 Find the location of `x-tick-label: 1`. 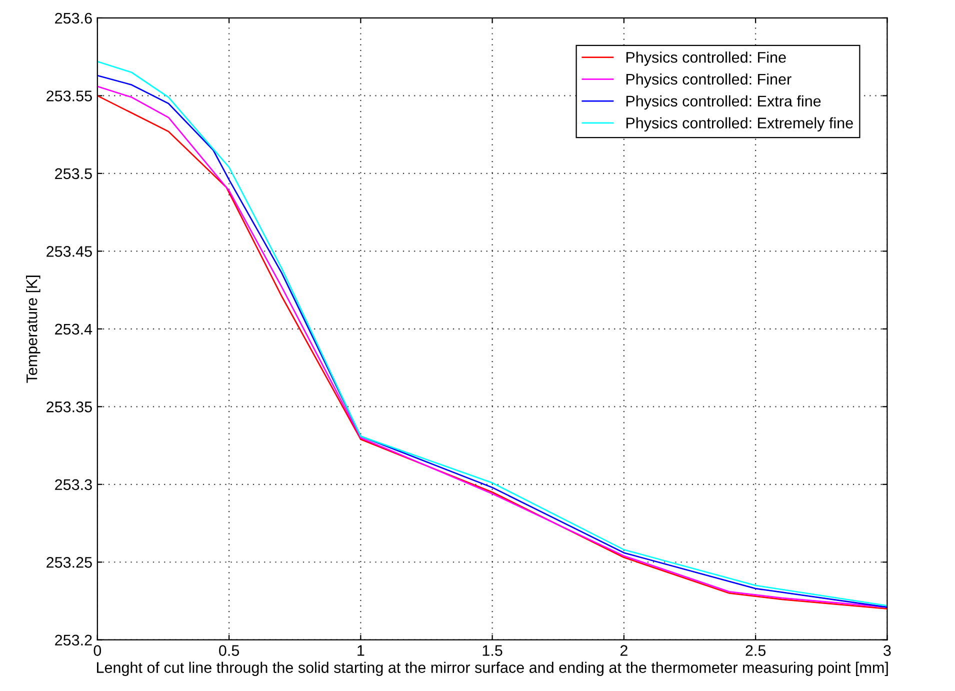

x-tick-label: 1 is located at coordinates (361, 650).